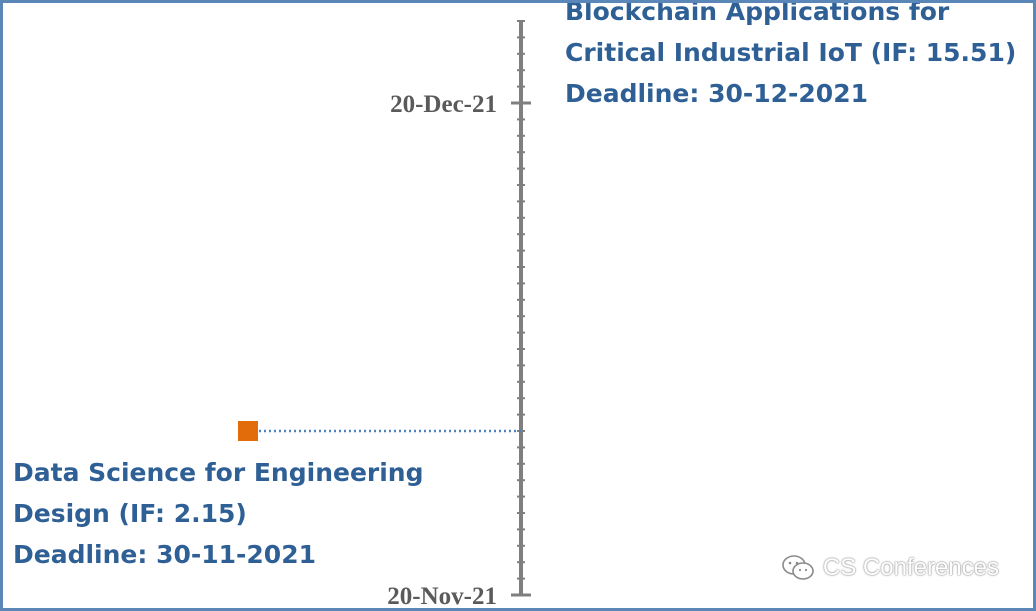  Describe the element at coordinates (218, 472) in the screenshot. I see `event-label-line: Data Science for Engineering` at that location.